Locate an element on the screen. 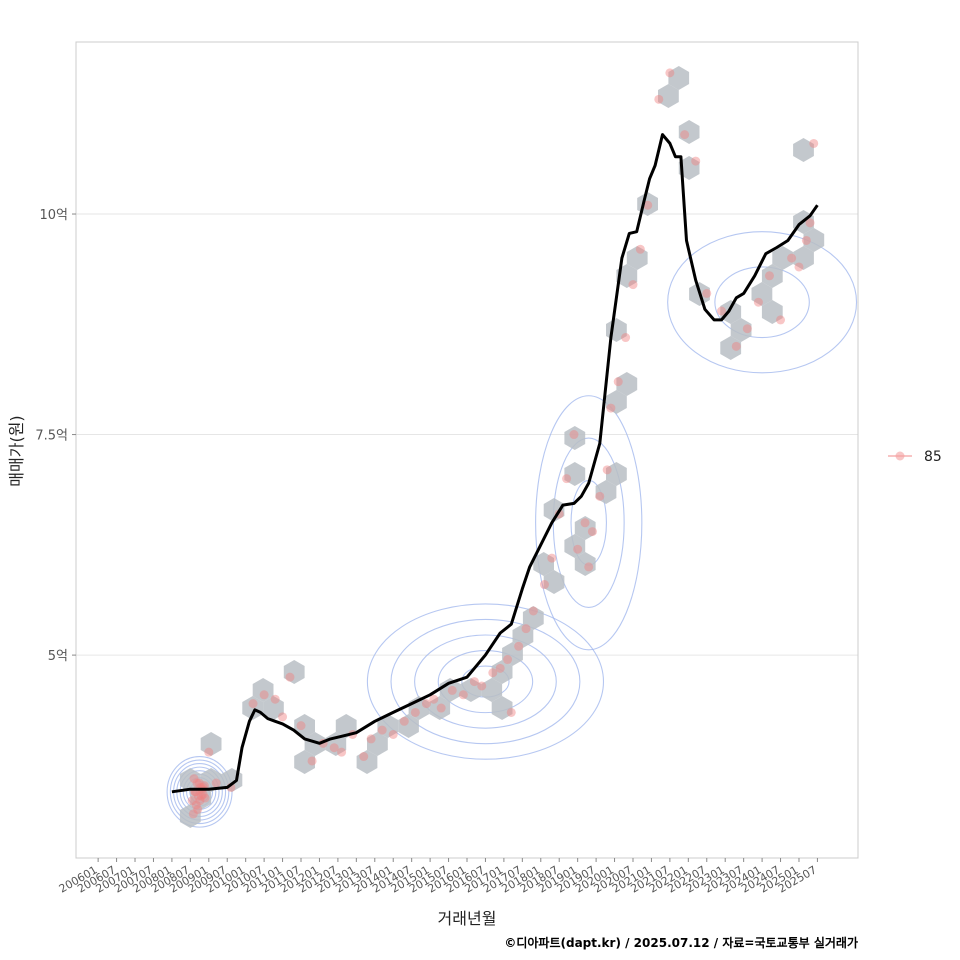 The width and height of the screenshot is (960, 960). y-tick-label: 10억 is located at coordinates (53, 215).